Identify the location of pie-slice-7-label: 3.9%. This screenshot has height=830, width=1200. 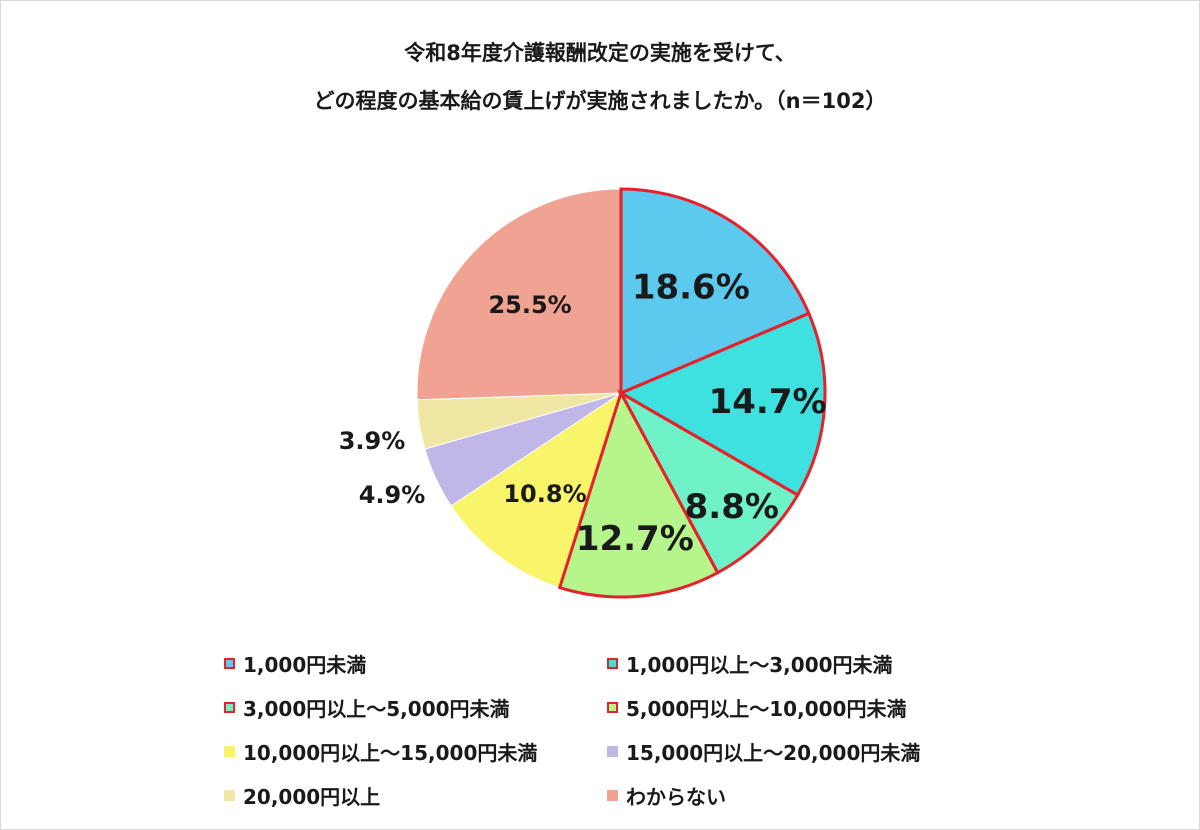
(372, 441).